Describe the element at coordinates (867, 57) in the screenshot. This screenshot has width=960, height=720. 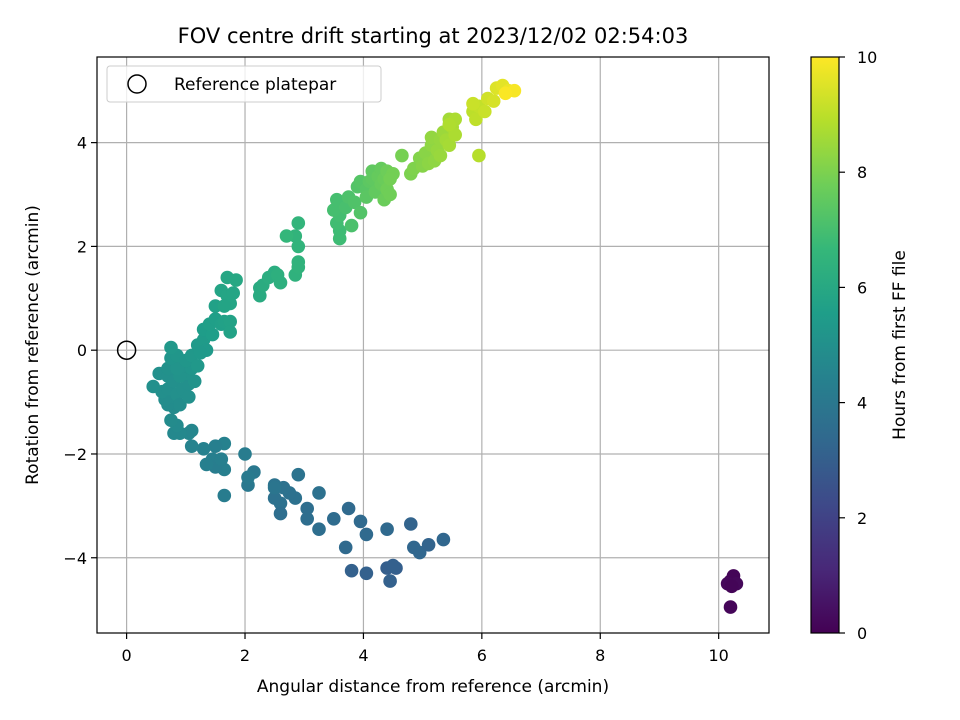
I see `colorbar-tick-label: 10` at that location.